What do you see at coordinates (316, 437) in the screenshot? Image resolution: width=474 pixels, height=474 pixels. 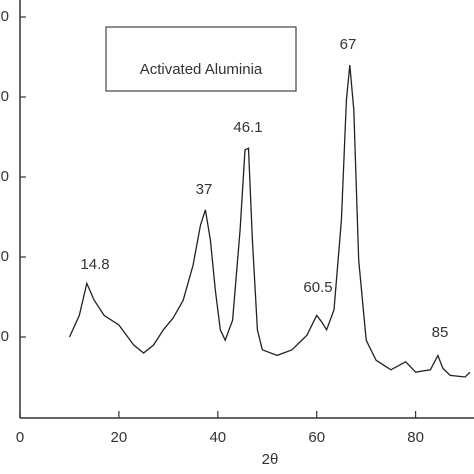 I see `x-tick-label: 60` at bounding box center [316, 437].